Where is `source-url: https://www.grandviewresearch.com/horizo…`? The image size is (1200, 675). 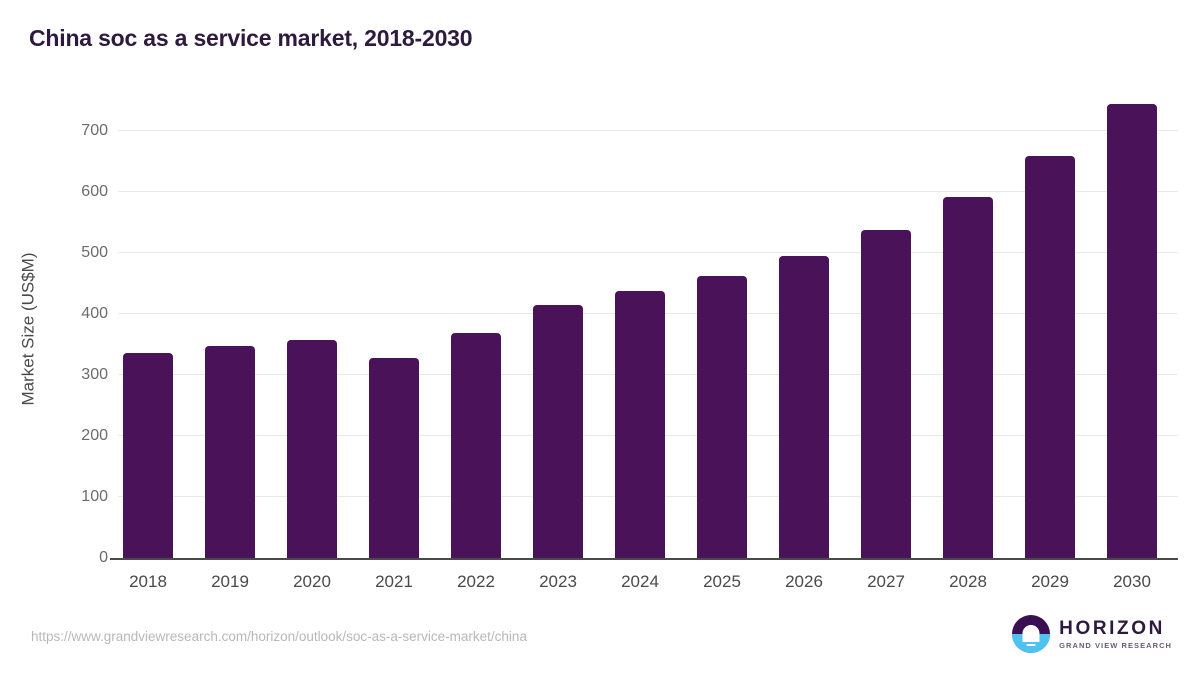 source-url: https://www.grandviewresearch.com/horizo… is located at coordinates (279, 636).